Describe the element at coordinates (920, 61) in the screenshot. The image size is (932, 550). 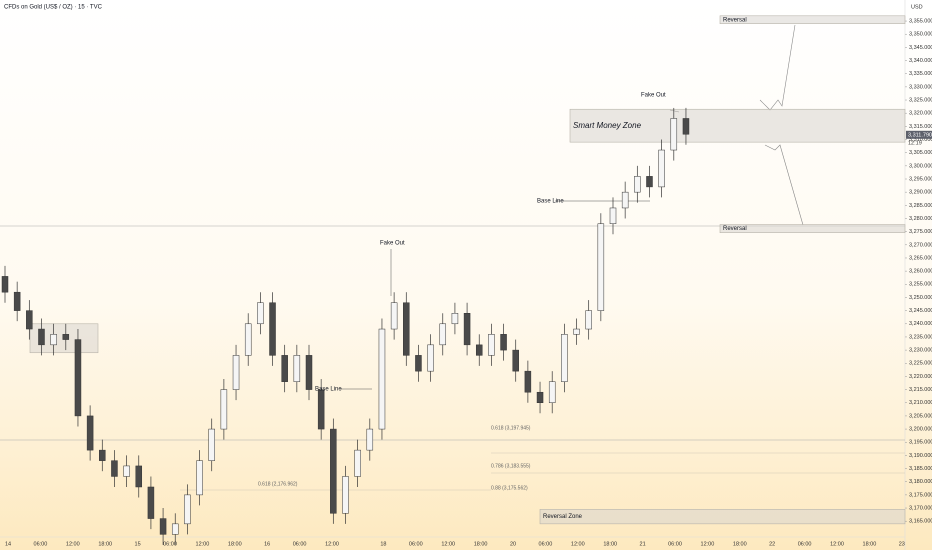
I see `y-tick-label: 3,340.000` at that location.